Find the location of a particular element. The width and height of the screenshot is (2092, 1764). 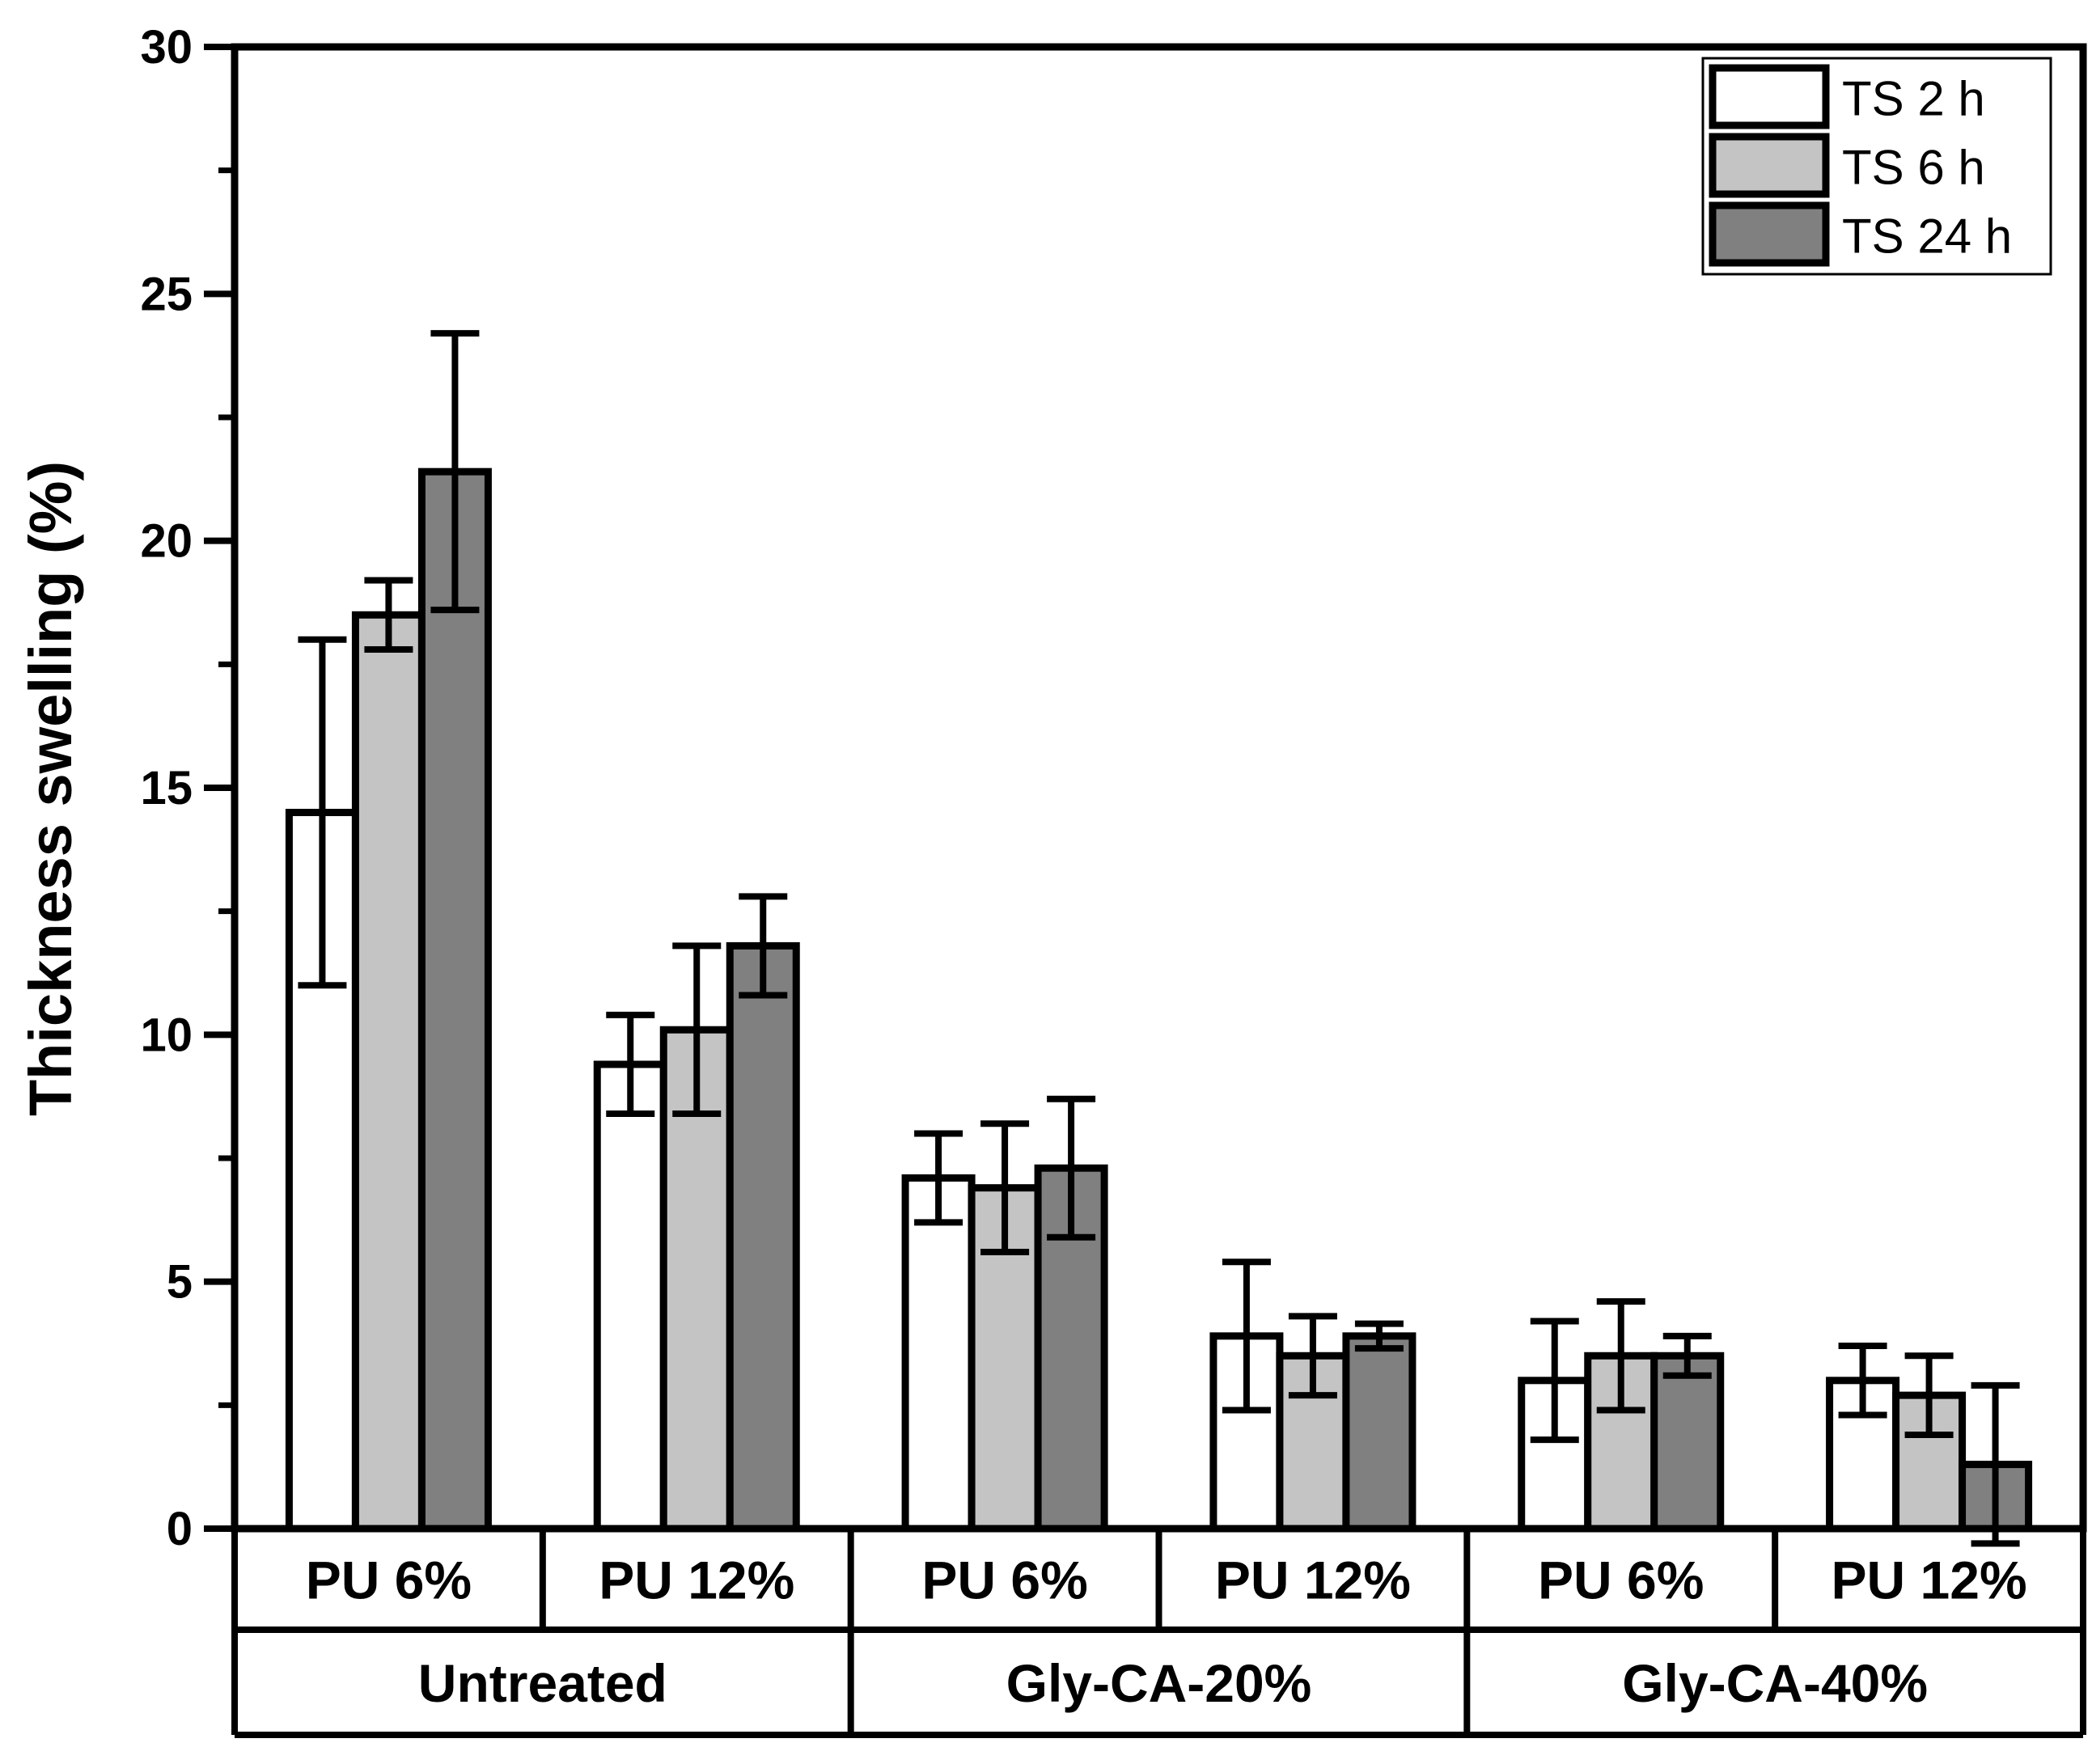

y-tick-label: 20 is located at coordinates (166, 541).